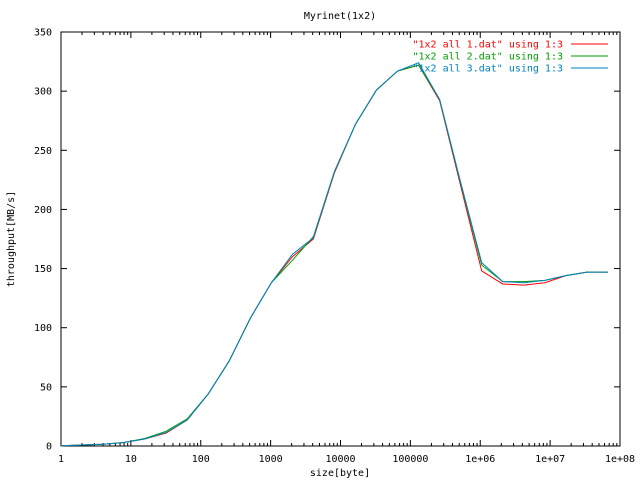 Image resolution: width=640 pixels, height=480 pixels. I want to click on y-axis-label: throughput[MB/s], so click(11, 239).